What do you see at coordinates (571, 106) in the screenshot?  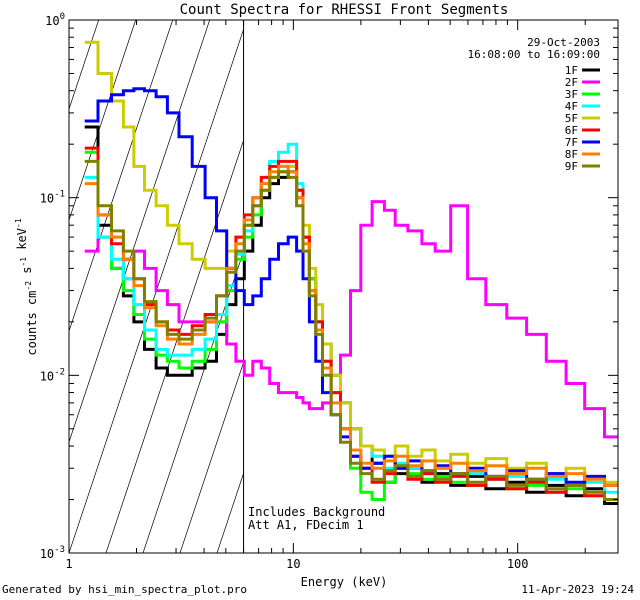 I see `legend-label-4F: 4F` at bounding box center [571, 106].